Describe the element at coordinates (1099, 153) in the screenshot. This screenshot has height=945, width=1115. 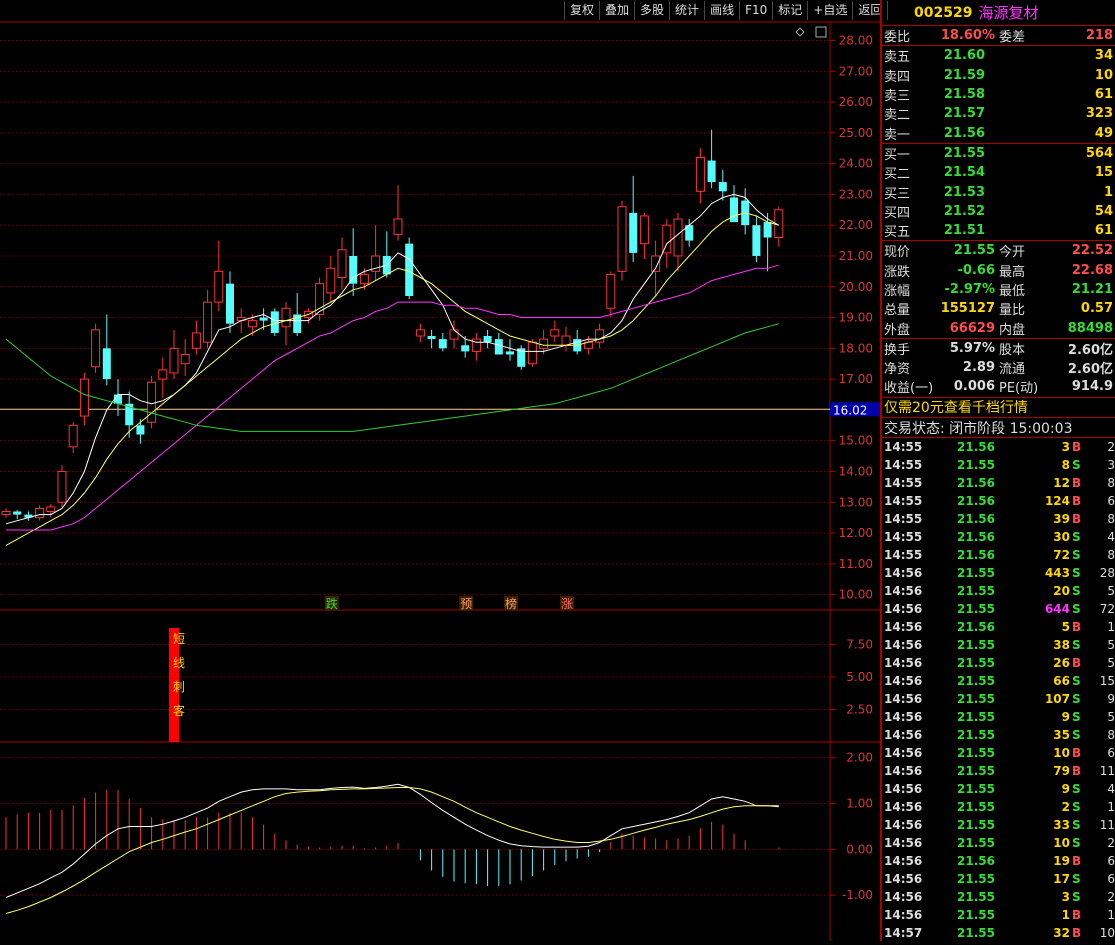
I see `bids-volume: 564` at that location.